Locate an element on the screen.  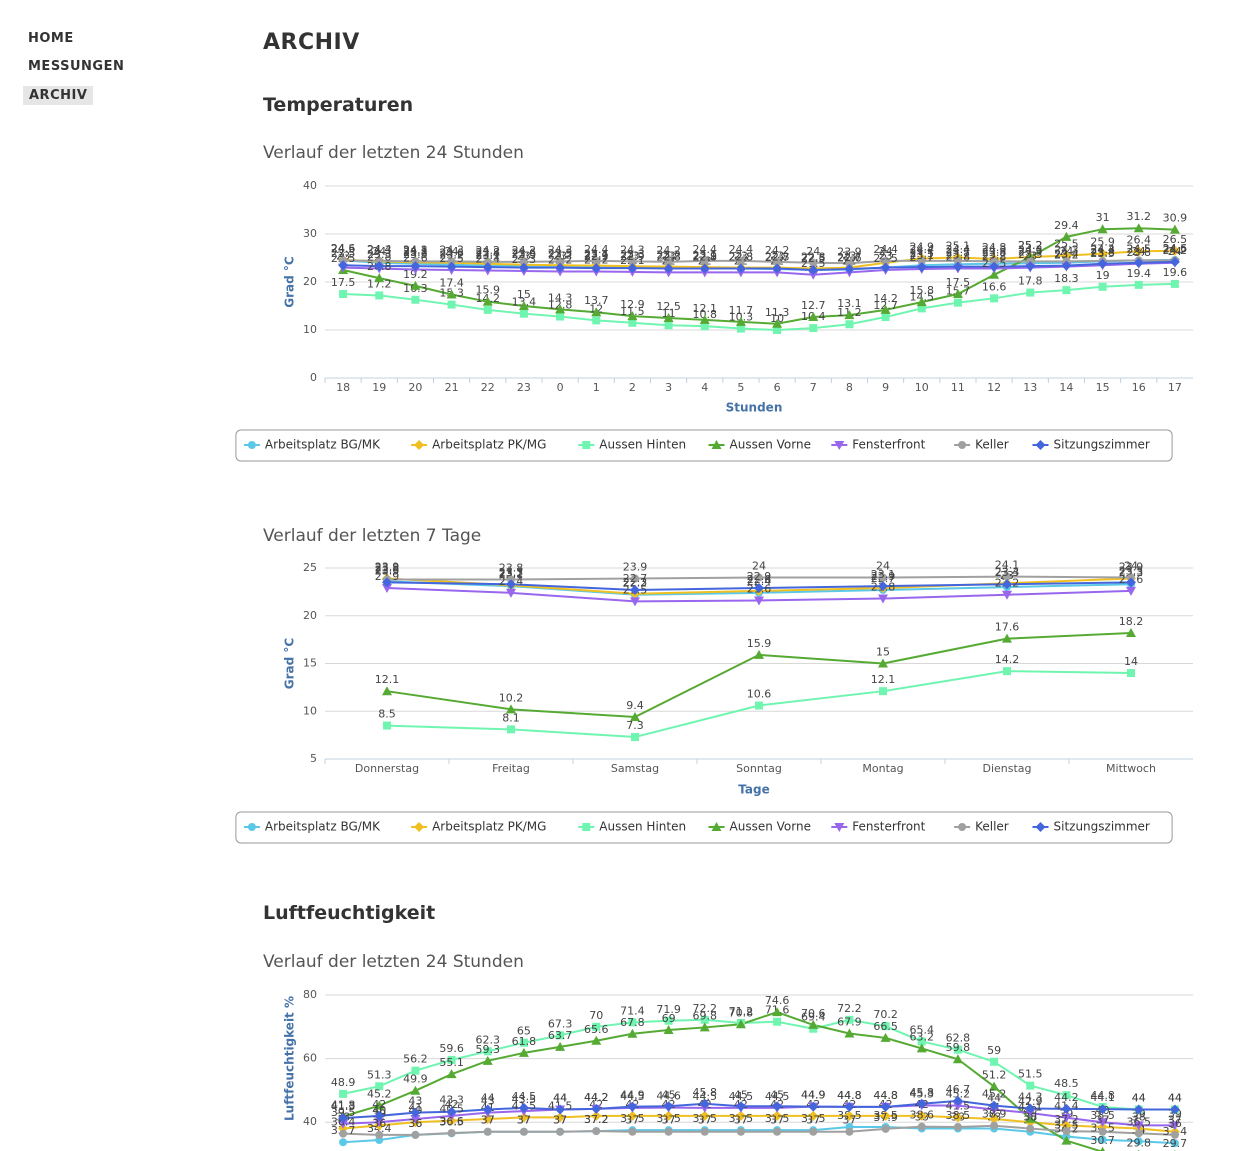
data-label: 23.4 is located at coordinates (488, 254).